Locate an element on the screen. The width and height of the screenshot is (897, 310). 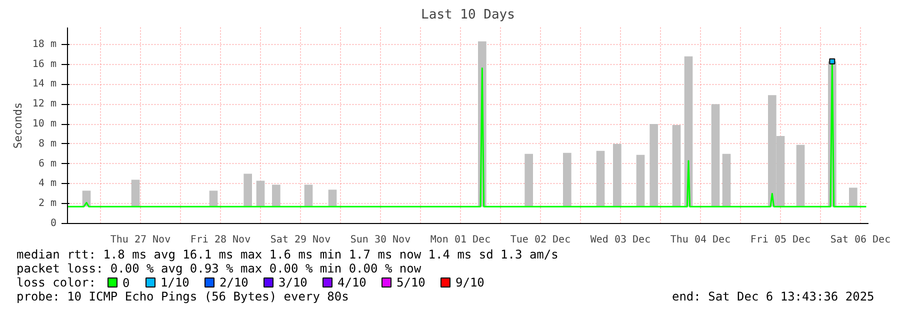
x-tick-label: Sat 06 Dec is located at coordinates (860, 240).